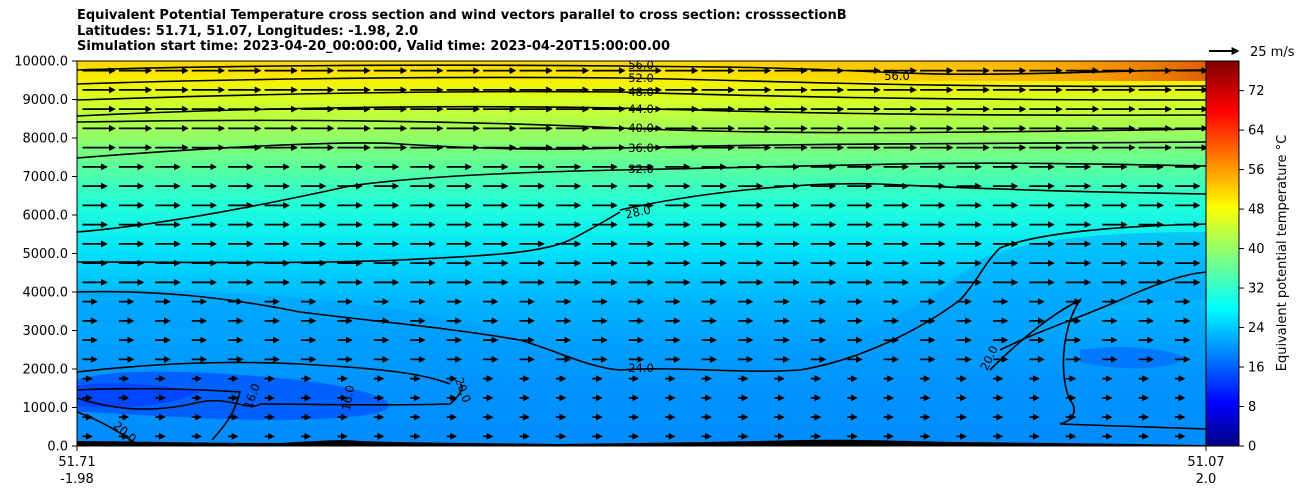 The width and height of the screenshot is (1300, 496). I want to click on y-tick-label: 10000.0, so click(41, 62).